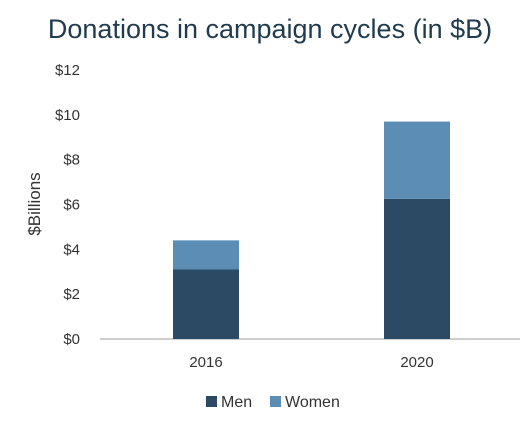 The width and height of the screenshot is (532, 424). I want to click on y-axis-label: $Billions, so click(34, 203).